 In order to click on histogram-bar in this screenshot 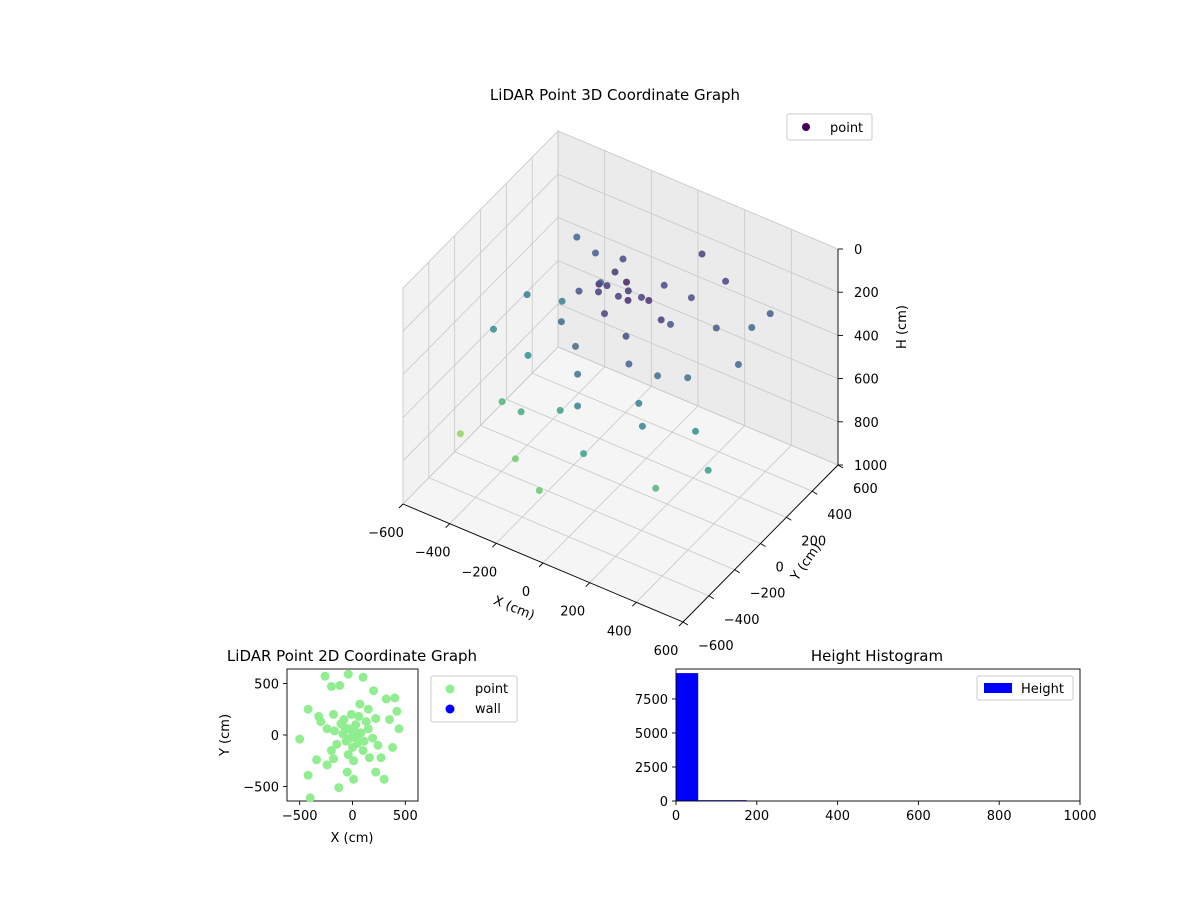, I will do `click(687, 737)`.